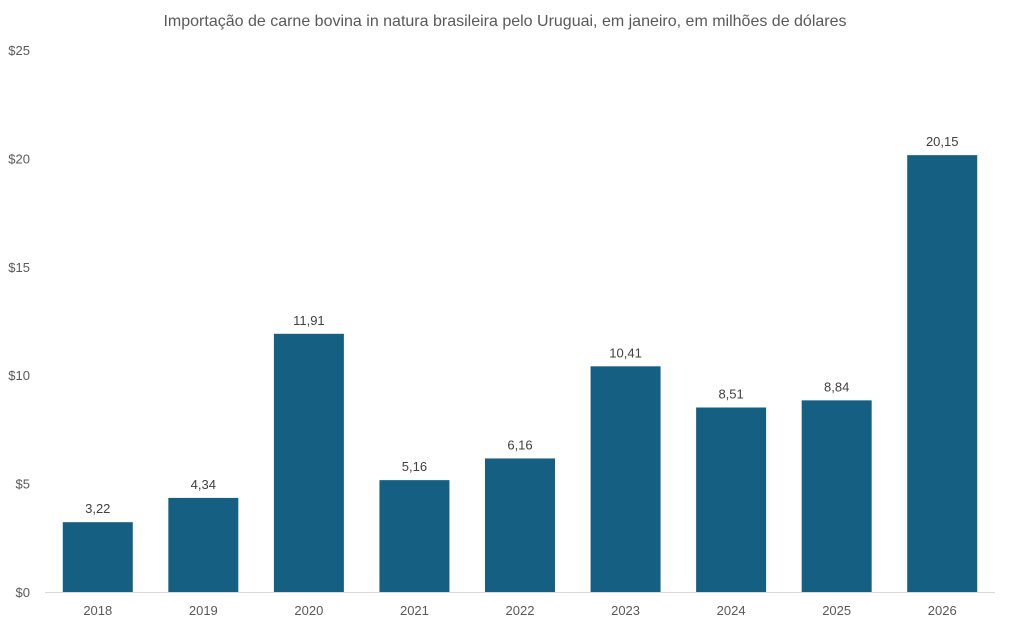 The height and width of the screenshot is (629, 1011). What do you see at coordinates (414, 536) in the screenshot?
I see `bar-2021` at bounding box center [414, 536].